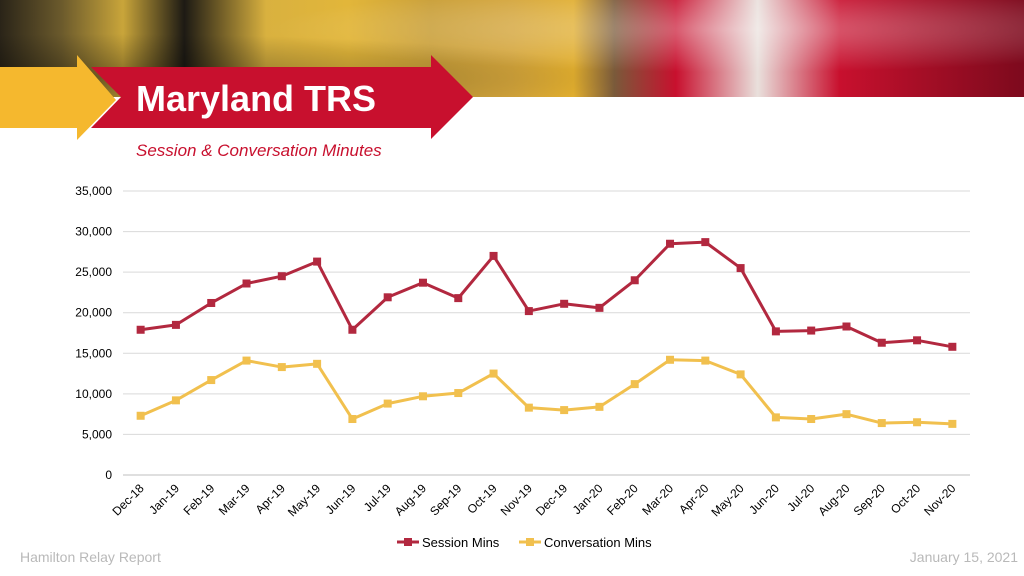 The image size is (1024, 576). What do you see at coordinates (963, 557) in the screenshot?
I see `footer-date: January 15, 2021` at bounding box center [963, 557].